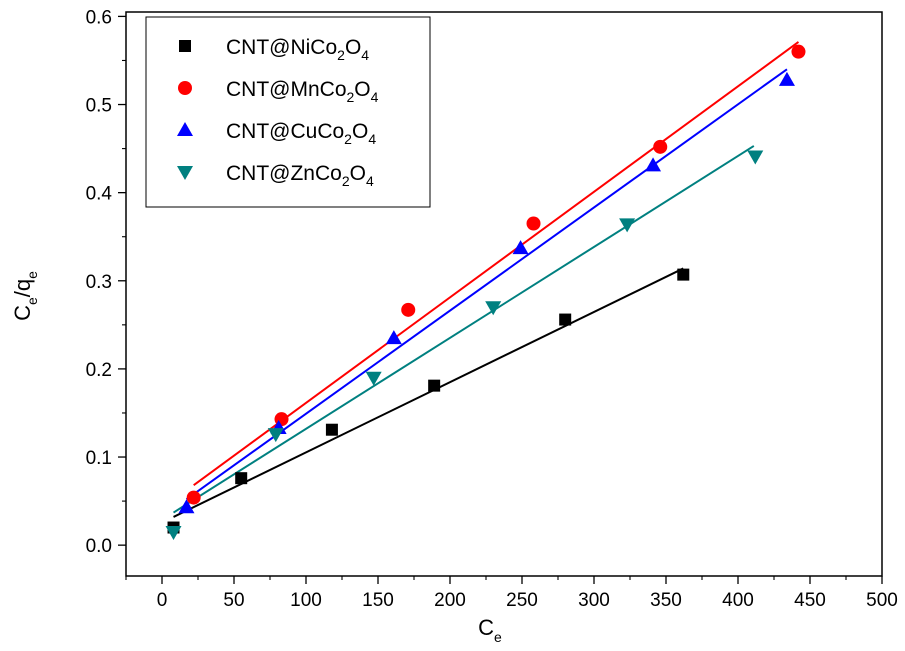 The width and height of the screenshot is (905, 651). Describe the element at coordinates (297, 49) in the screenshot. I see `legend-label: CNT@NiCo2O4` at that location.